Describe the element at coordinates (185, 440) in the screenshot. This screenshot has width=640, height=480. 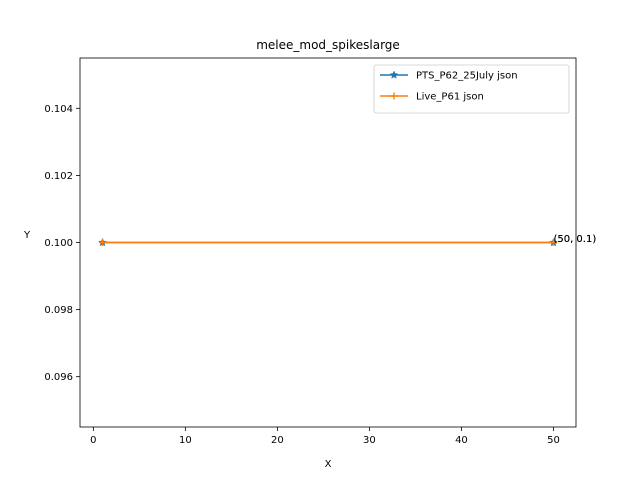
I see `x-tick-label: 10` at that location.